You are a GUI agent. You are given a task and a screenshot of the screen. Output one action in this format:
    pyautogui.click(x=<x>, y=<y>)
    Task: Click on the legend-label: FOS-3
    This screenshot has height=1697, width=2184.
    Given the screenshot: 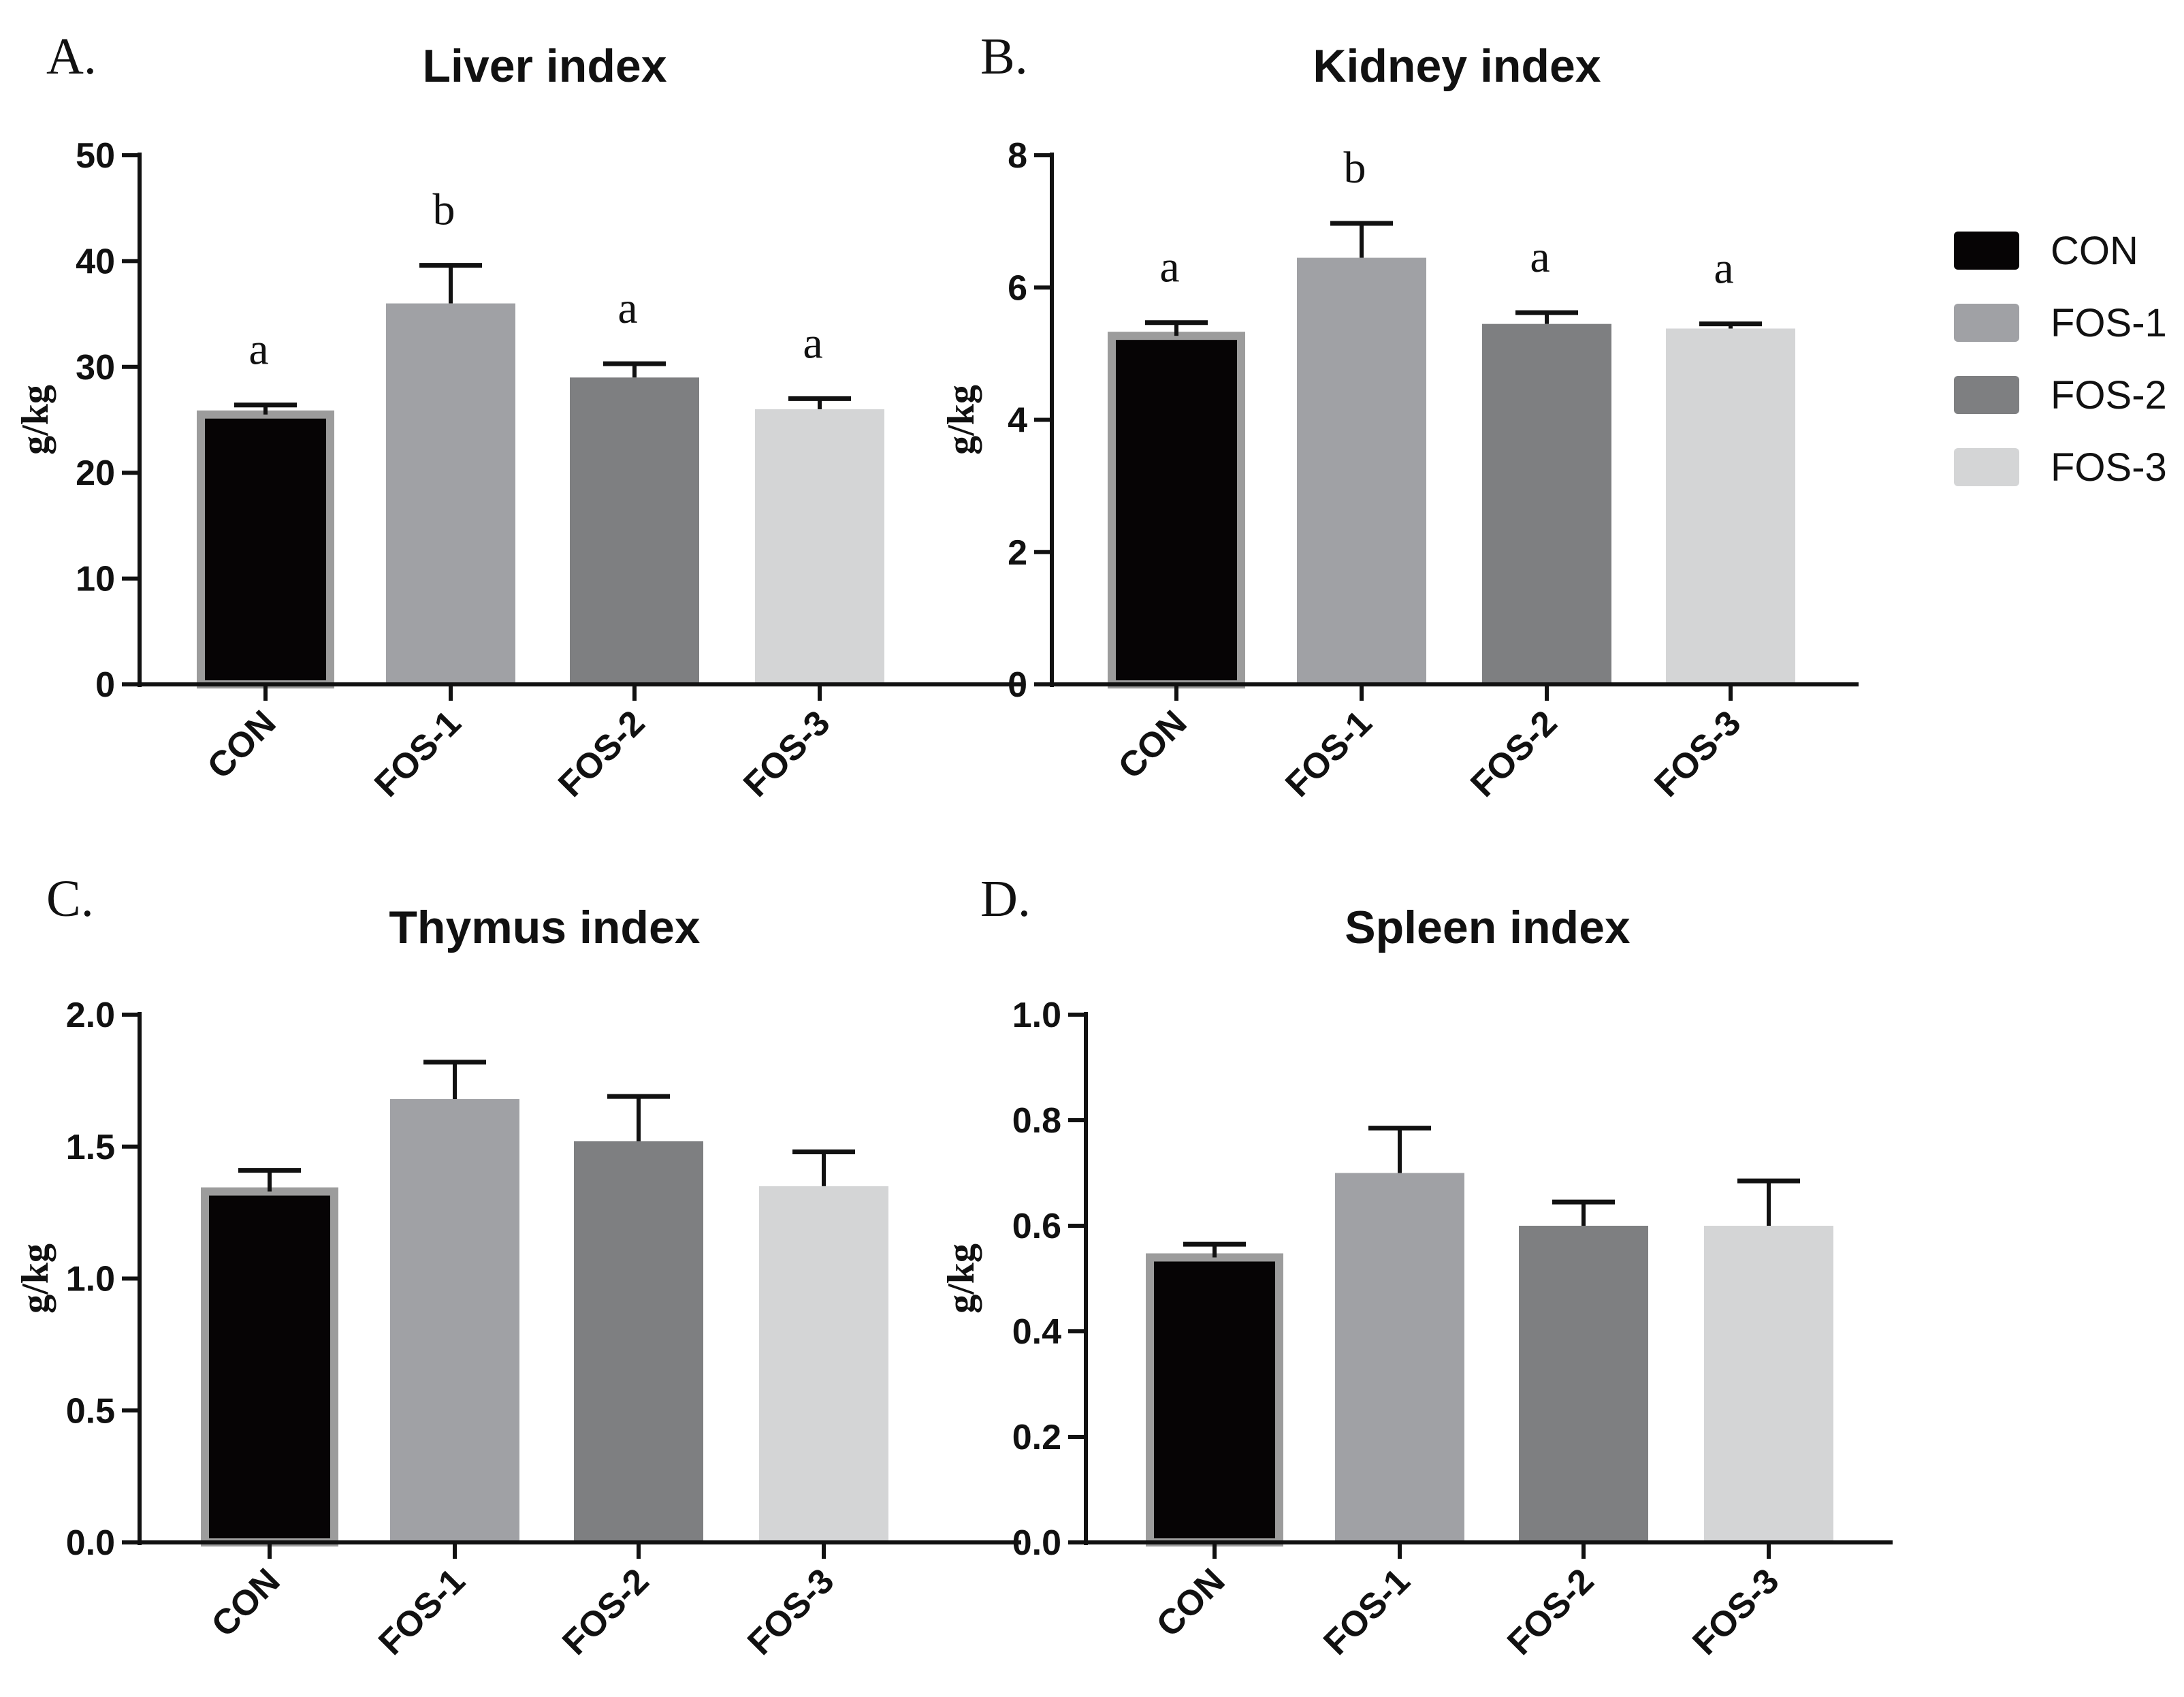 What is the action you would take?
    pyautogui.click(x=2109, y=467)
    